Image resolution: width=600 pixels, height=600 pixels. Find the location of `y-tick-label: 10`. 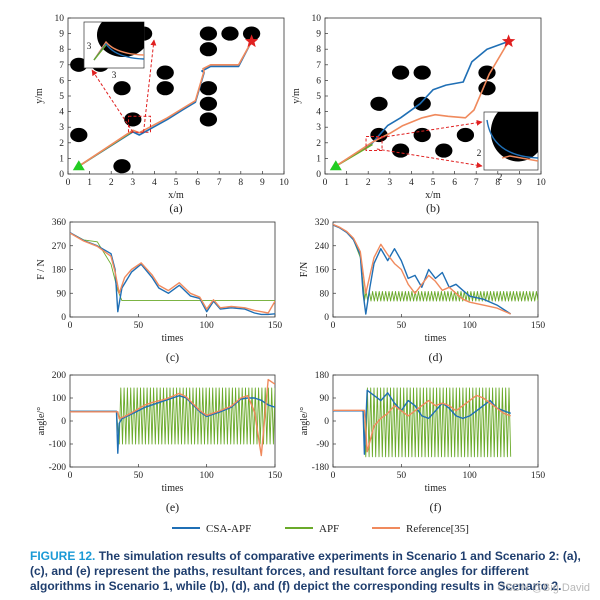

y-tick-label: 10 is located at coordinates (60, 19).